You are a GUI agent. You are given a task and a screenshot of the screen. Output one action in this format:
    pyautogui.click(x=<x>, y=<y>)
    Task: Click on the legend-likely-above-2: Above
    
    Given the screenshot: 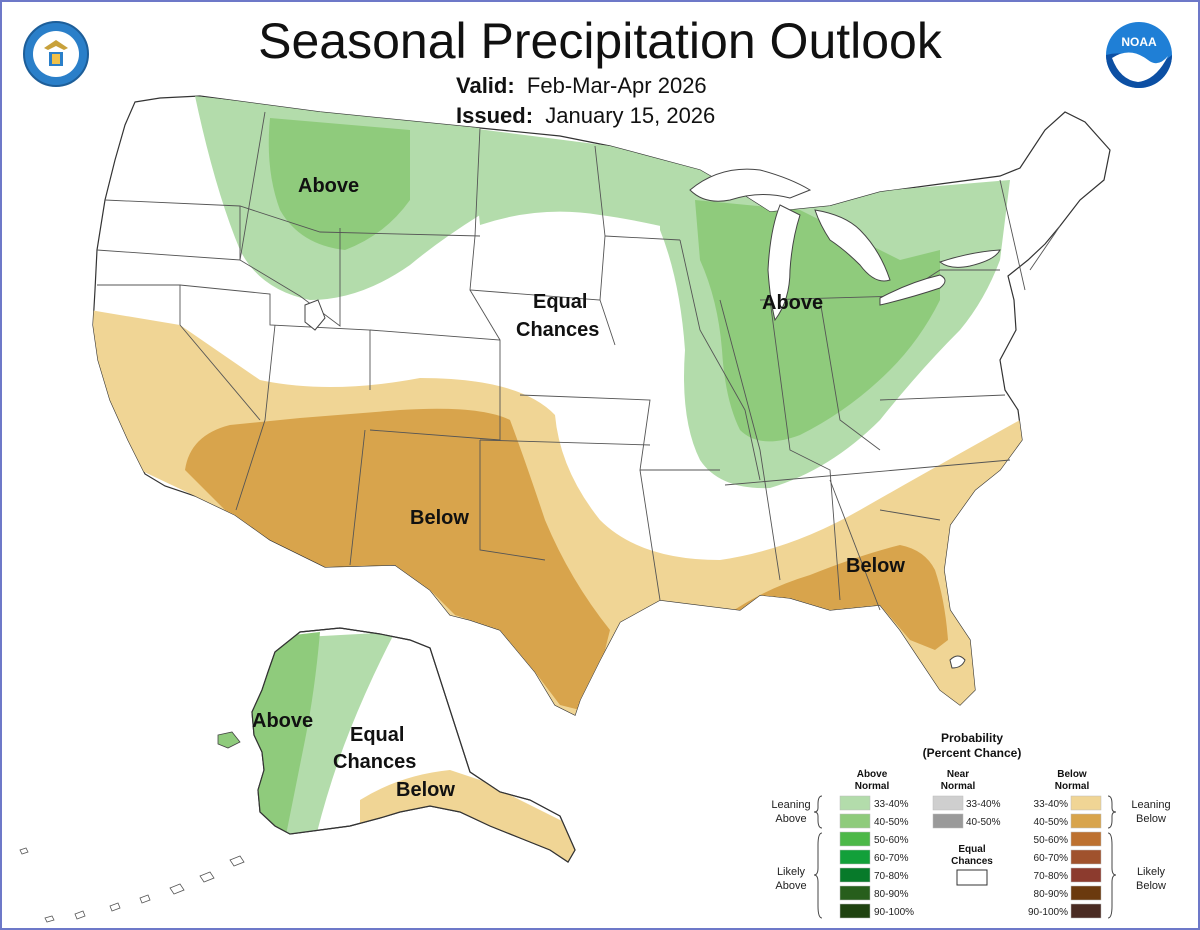 What is the action you would take?
    pyautogui.click(x=790, y=886)
    